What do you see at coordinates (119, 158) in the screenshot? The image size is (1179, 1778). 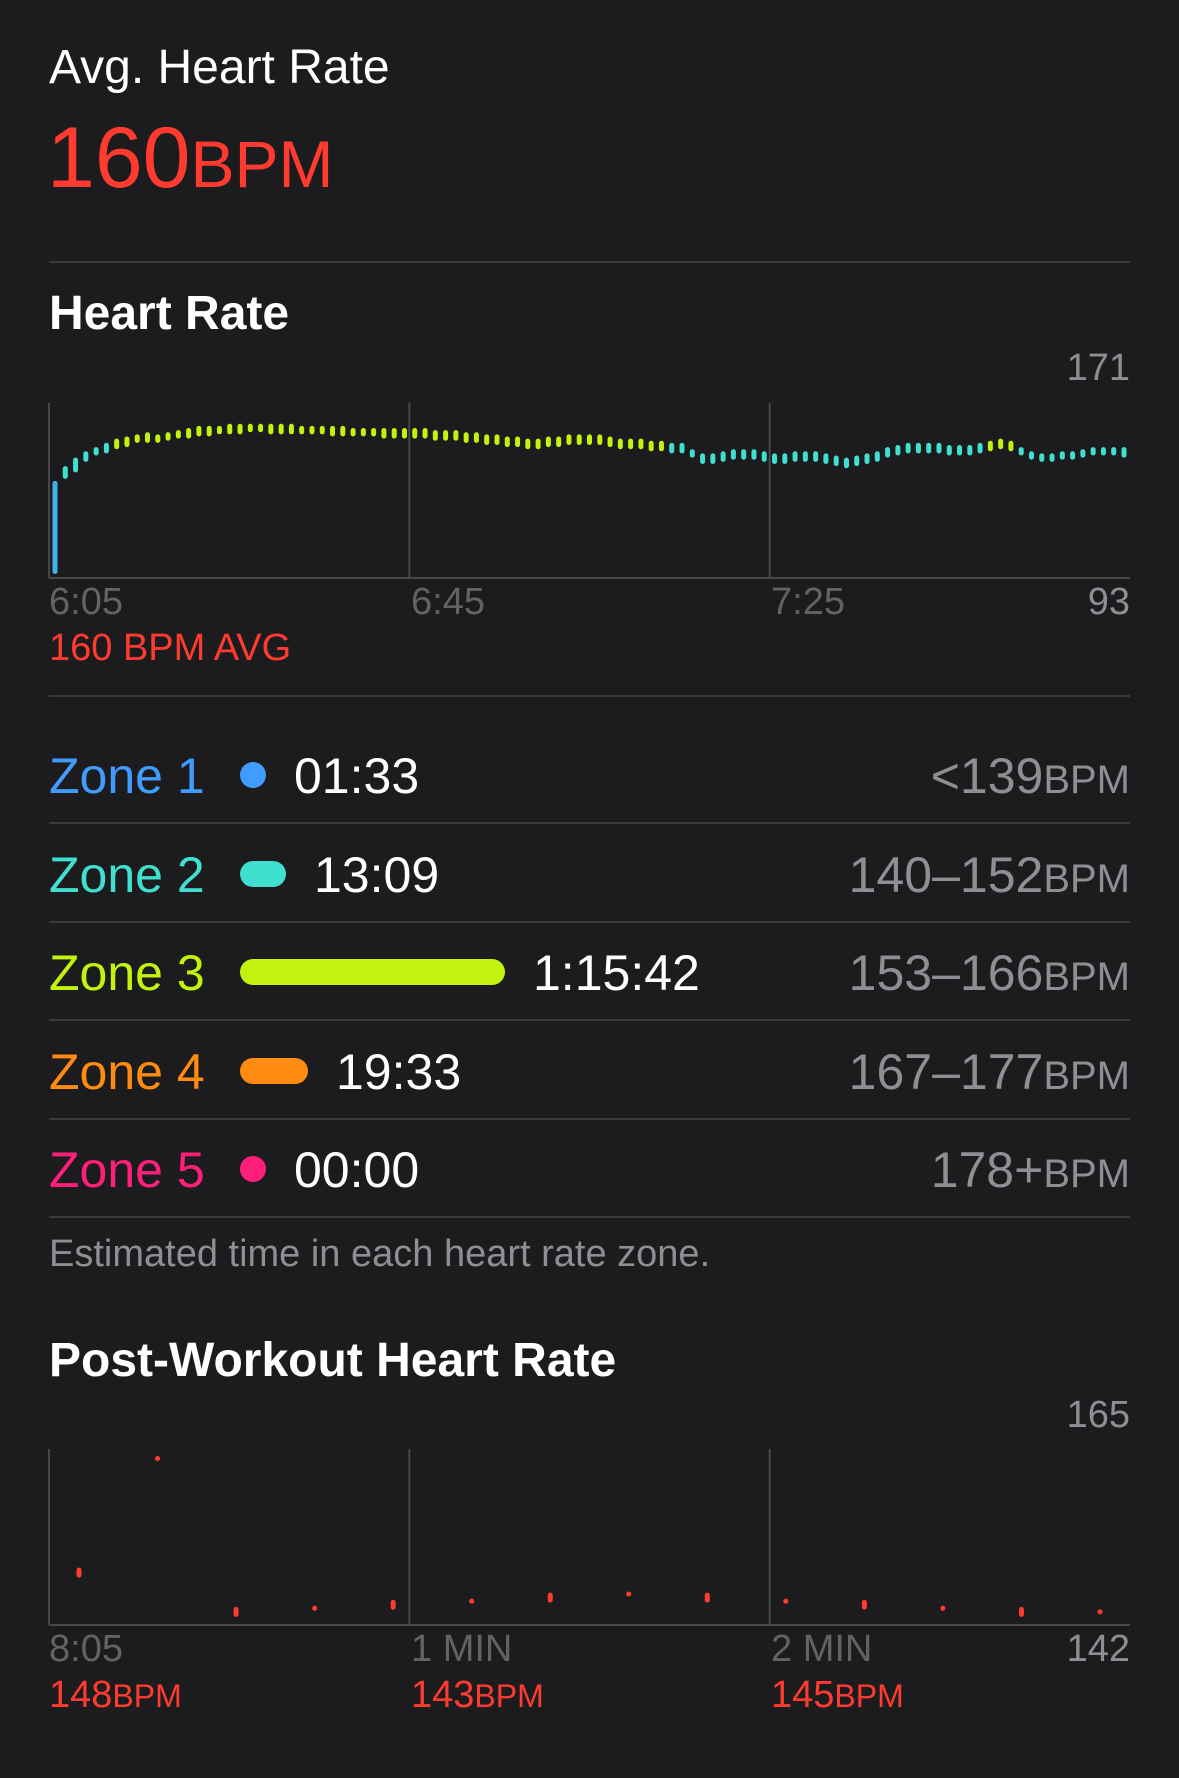 I see `avg-heart-rate-number: 160` at bounding box center [119, 158].